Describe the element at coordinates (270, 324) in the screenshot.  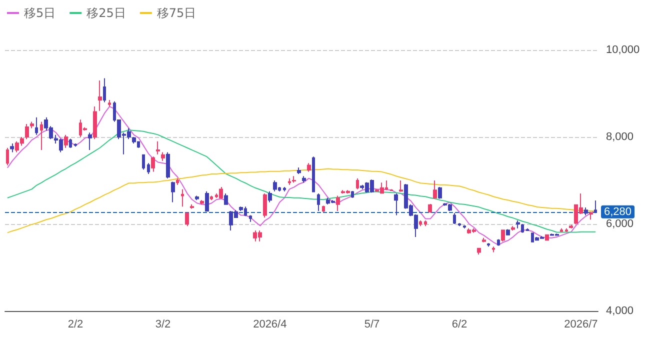
I see `x-tick-label: 2026/4` at that location.